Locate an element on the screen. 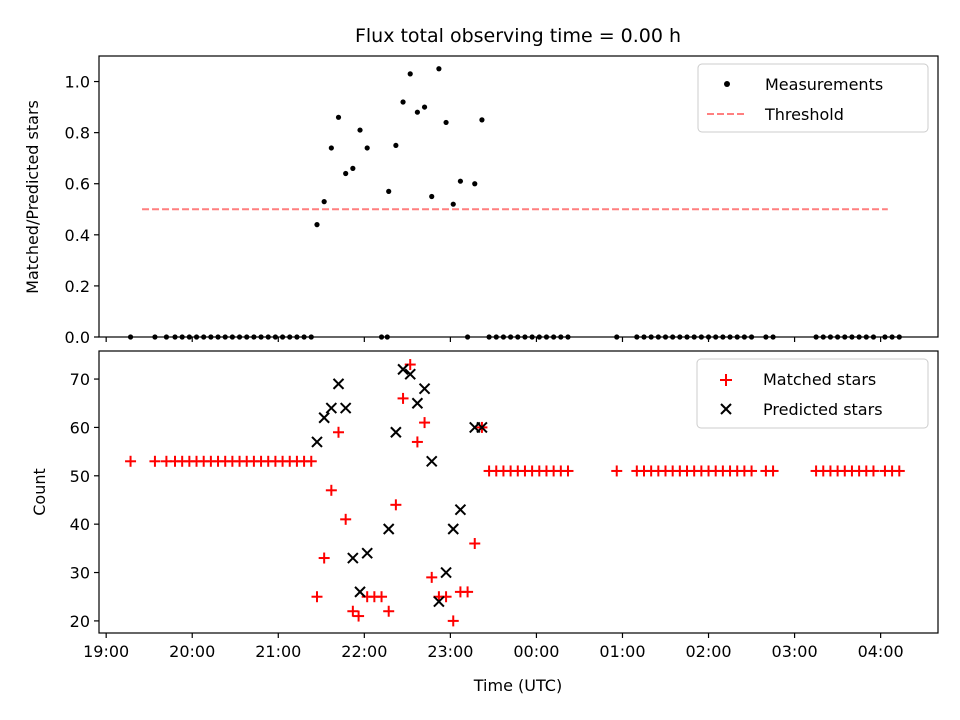 The width and height of the screenshot is (960, 720). count-x-tick-label: 01:00 is located at coordinates (622, 651).